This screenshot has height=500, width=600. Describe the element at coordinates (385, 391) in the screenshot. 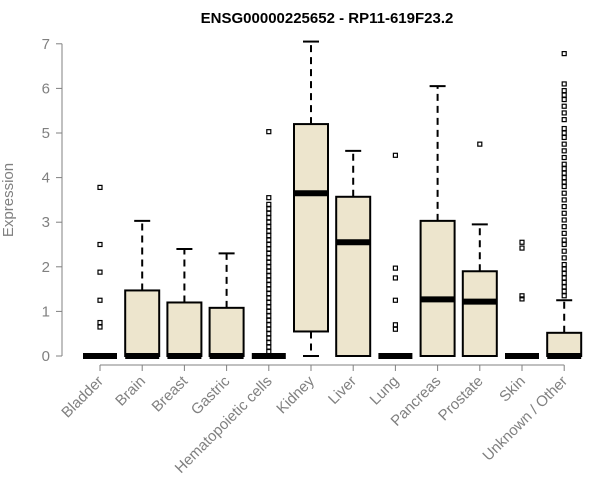

I see `x-tick-label: Lung` at that location.